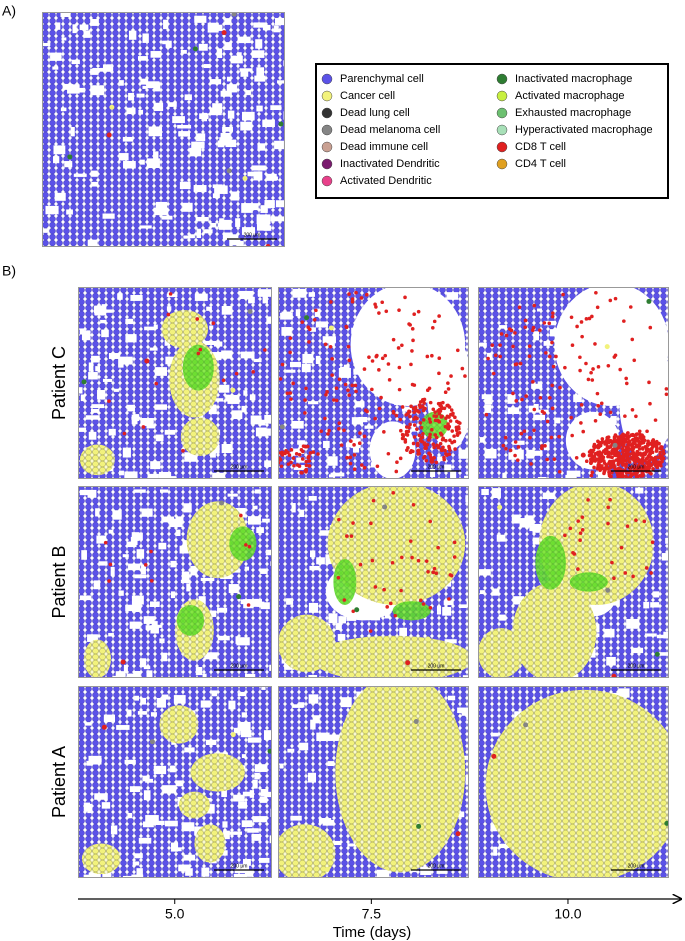 This screenshot has width=685, height=941. I want to click on empty-region, so click(644, 402).